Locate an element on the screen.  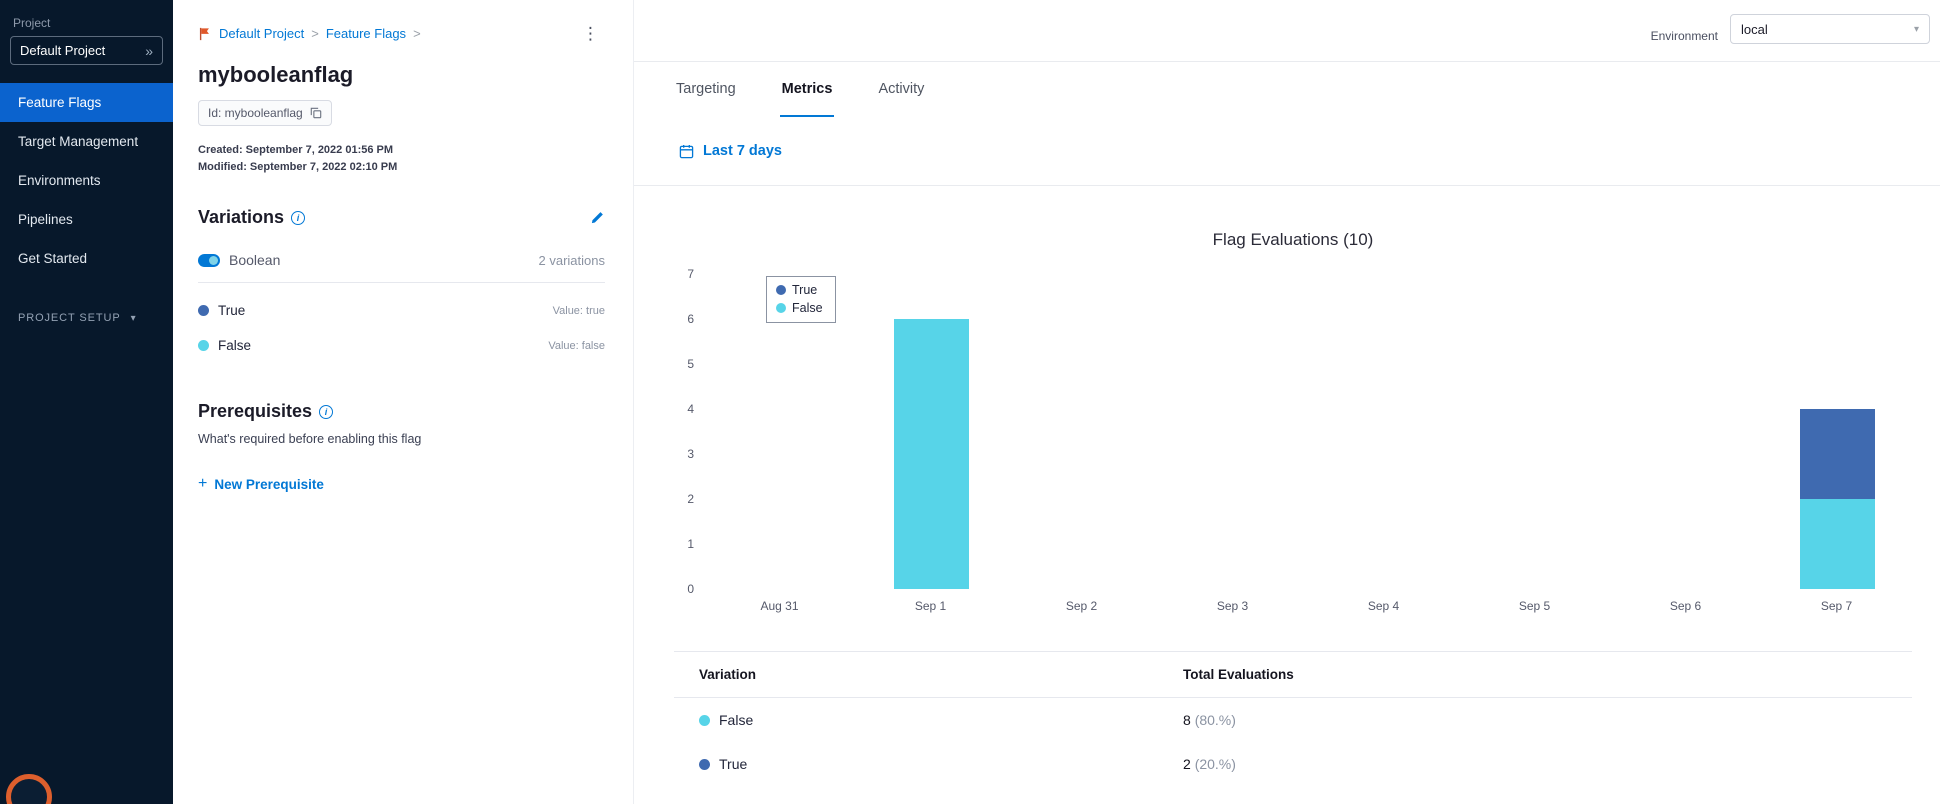
variation-value-label: Value: false is located at coordinates (576, 345).